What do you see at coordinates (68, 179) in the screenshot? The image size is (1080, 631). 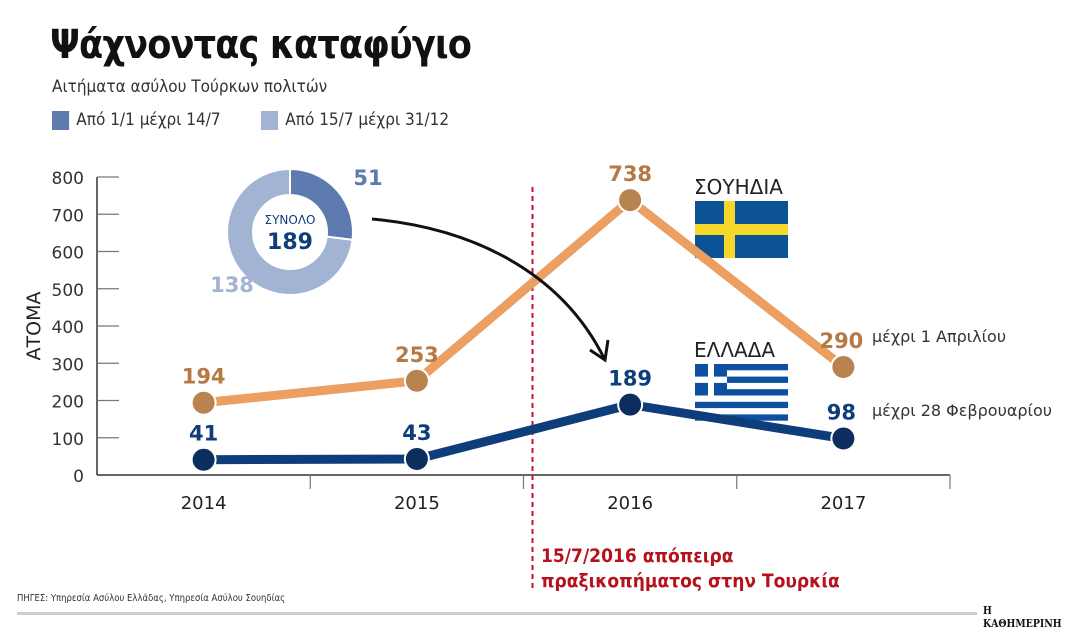 I see `y-tick-label: 800` at bounding box center [68, 179].